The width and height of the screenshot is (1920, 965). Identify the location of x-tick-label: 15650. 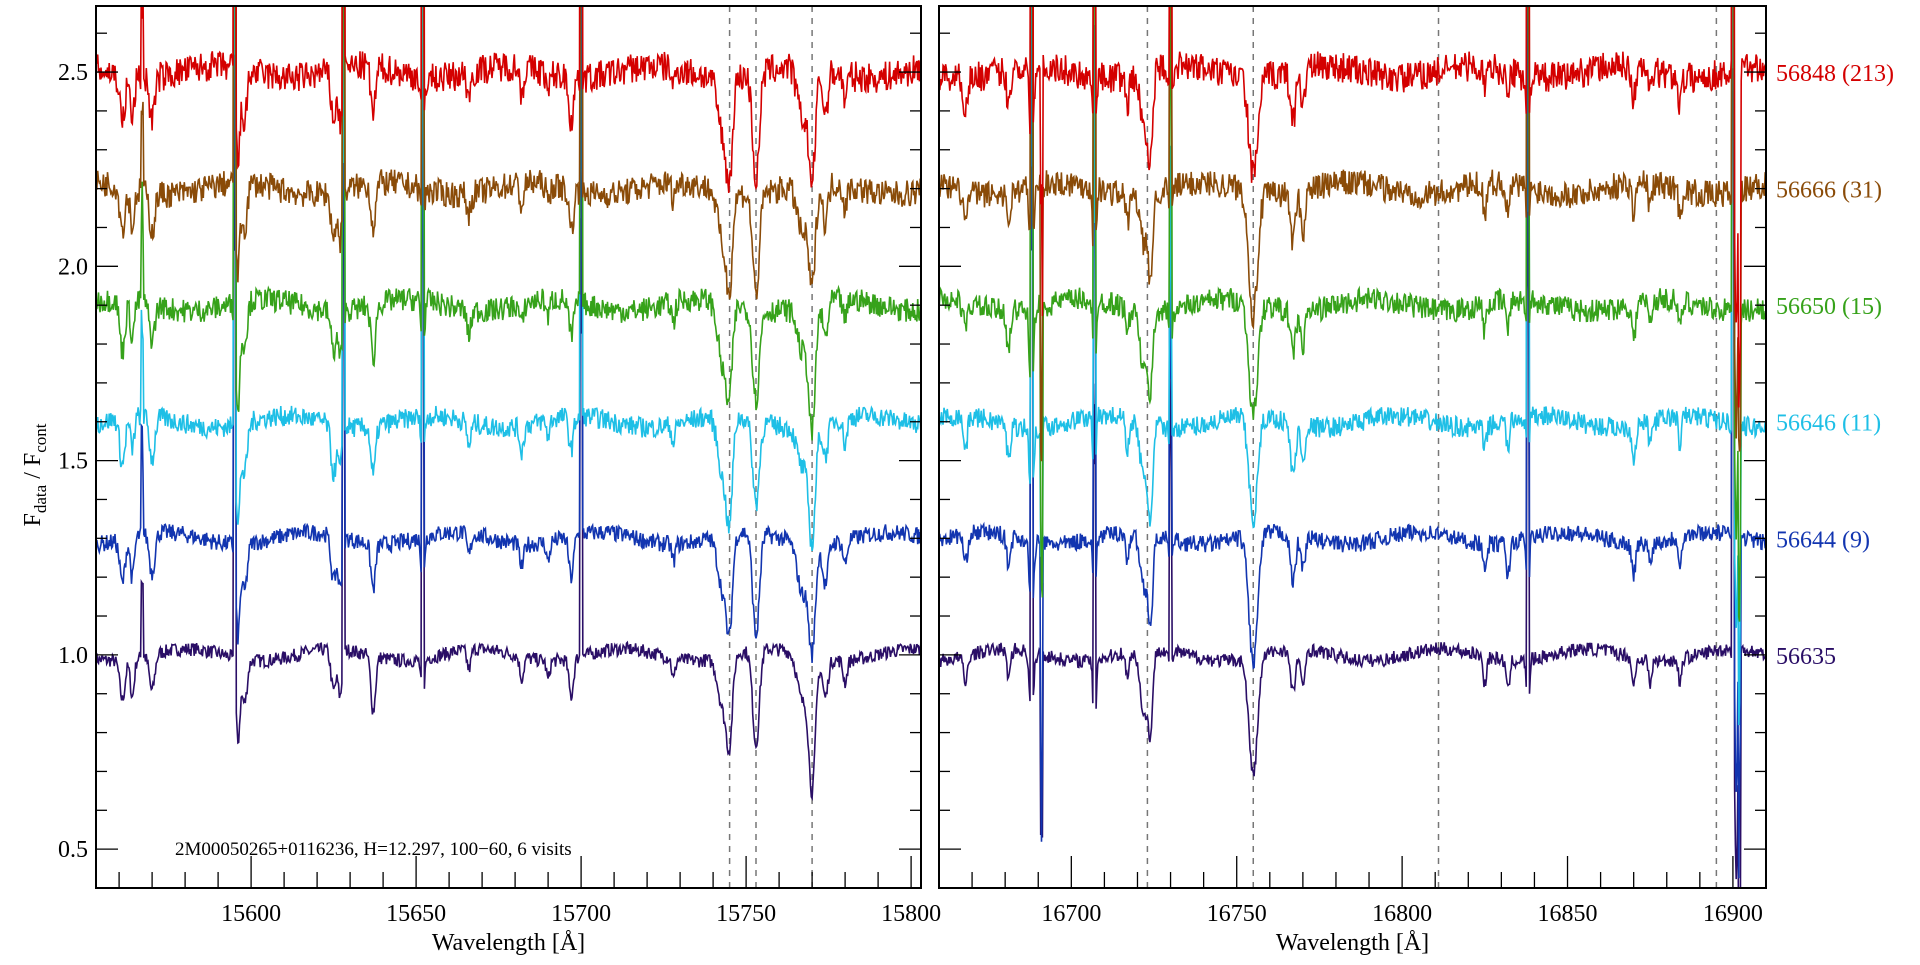
(416, 914).